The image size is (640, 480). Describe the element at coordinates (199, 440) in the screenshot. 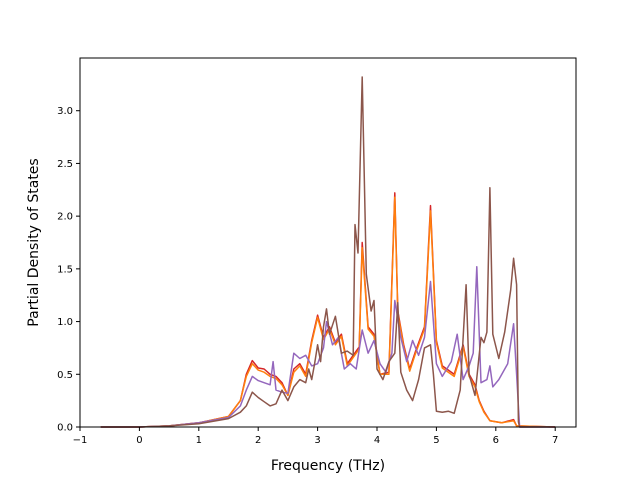

I see `x-tick-label: 1` at that location.